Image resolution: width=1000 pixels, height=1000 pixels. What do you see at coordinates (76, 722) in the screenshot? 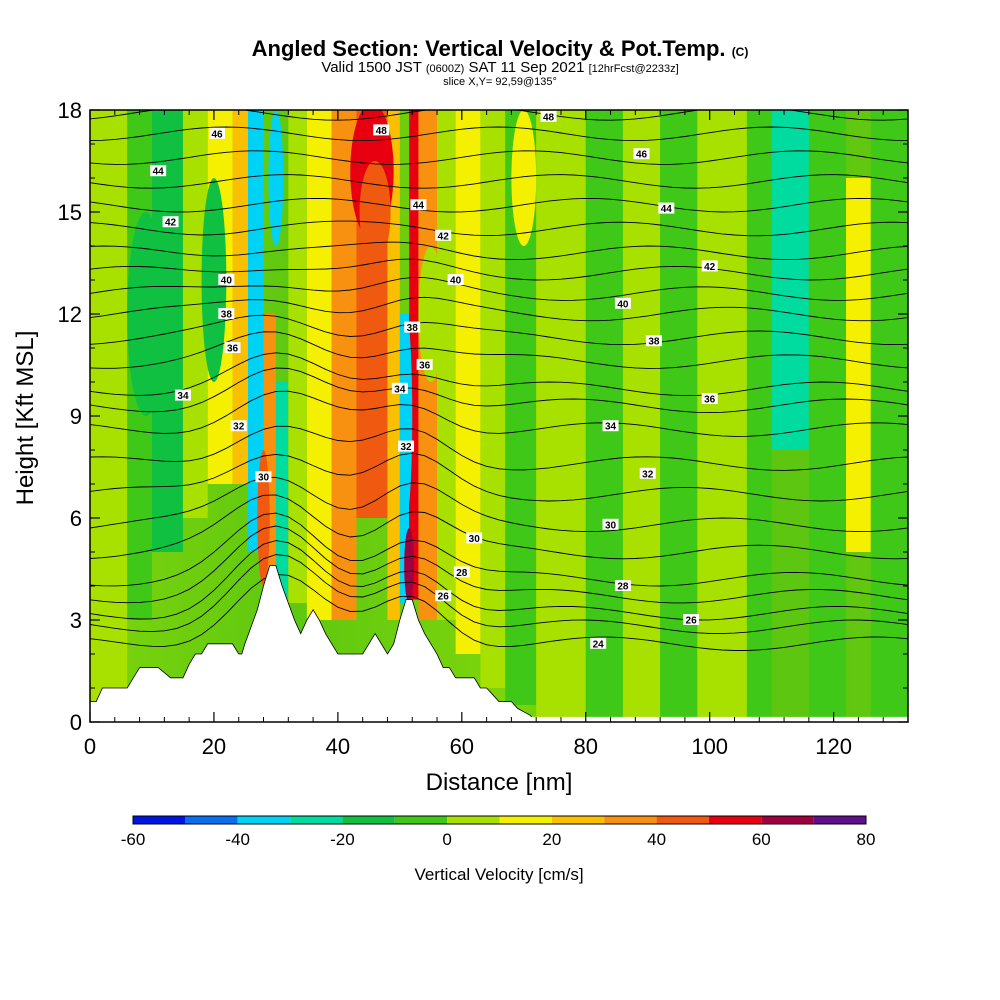
I see `y-tick-label: 0` at bounding box center [76, 722].